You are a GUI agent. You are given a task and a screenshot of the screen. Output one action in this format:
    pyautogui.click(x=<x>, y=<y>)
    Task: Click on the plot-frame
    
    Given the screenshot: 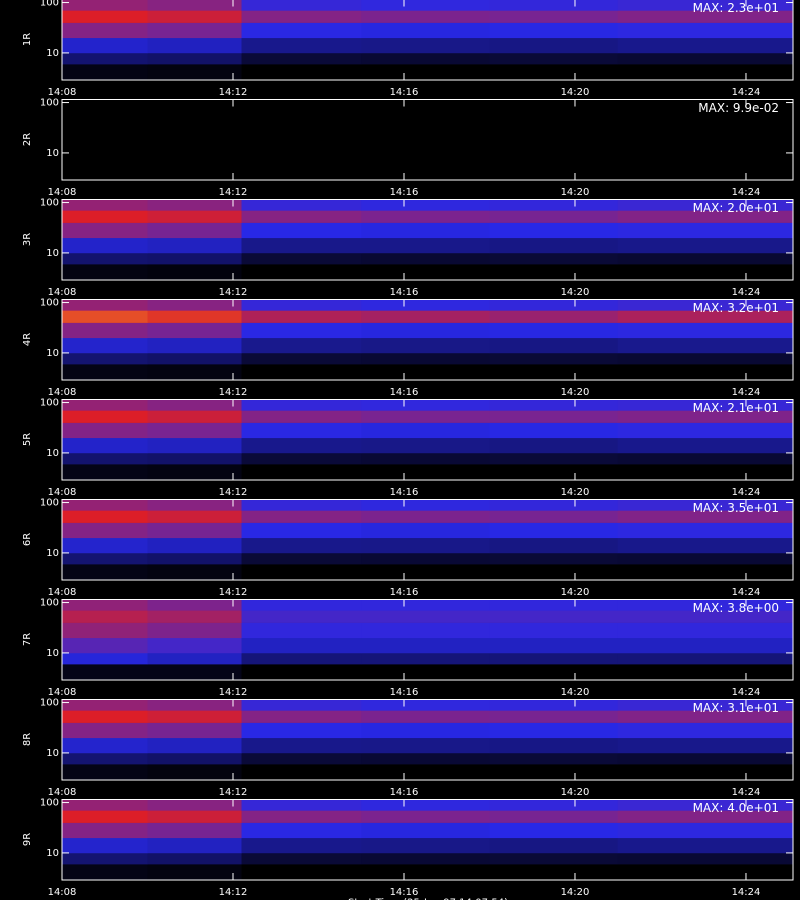 What is the action you would take?
    pyautogui.click(x=427, y=440)
    